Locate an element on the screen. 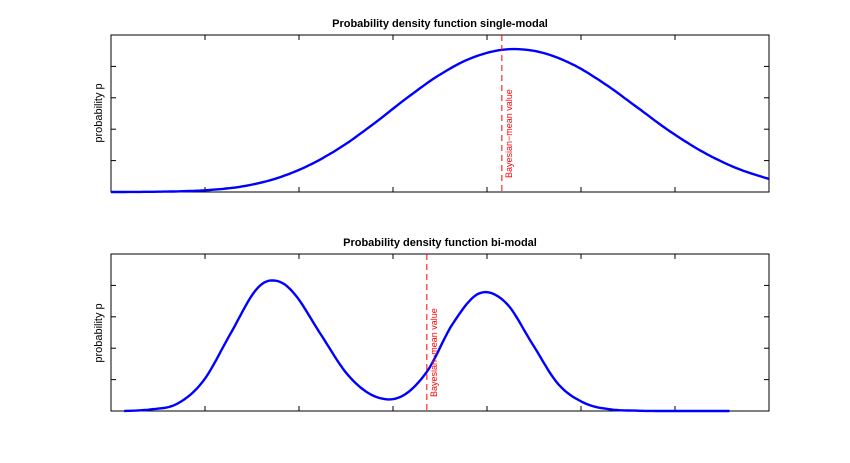 The image size is (850, 463). chart-title: Probability density function bi-modal is located at coordinates (440, 243).